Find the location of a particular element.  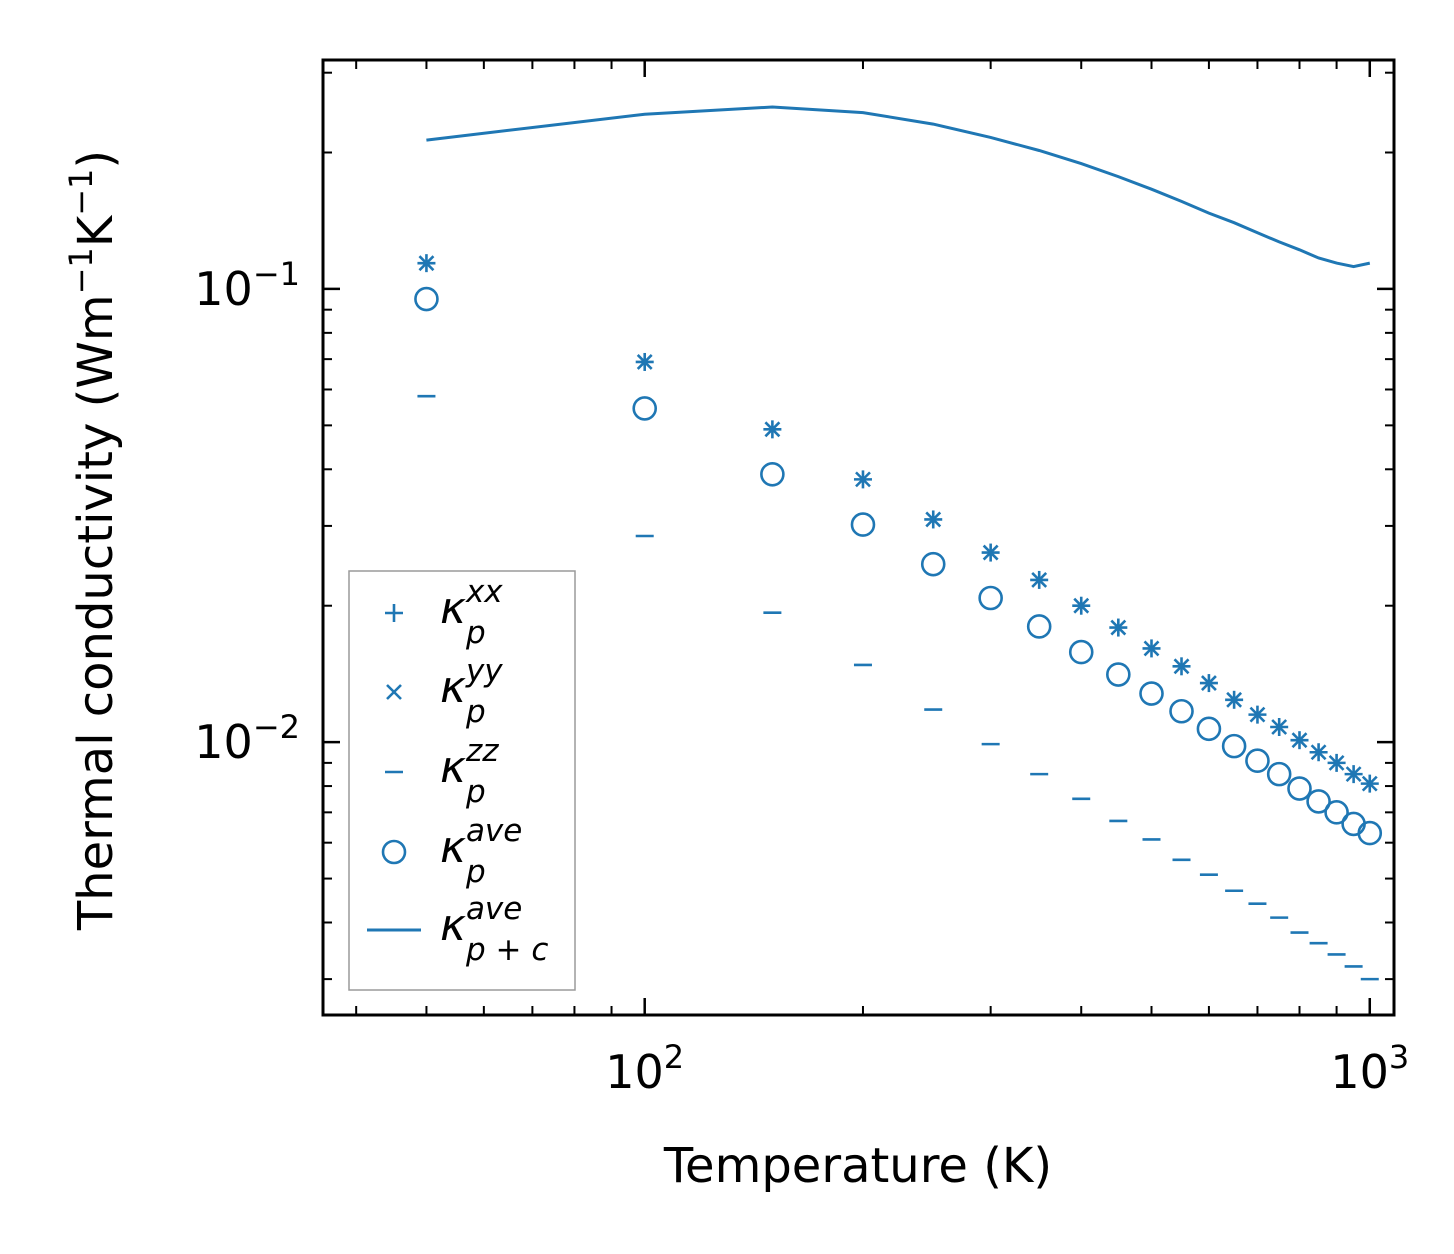

legend-entry-ave: κave p + c is located at coordinates (457, 929).